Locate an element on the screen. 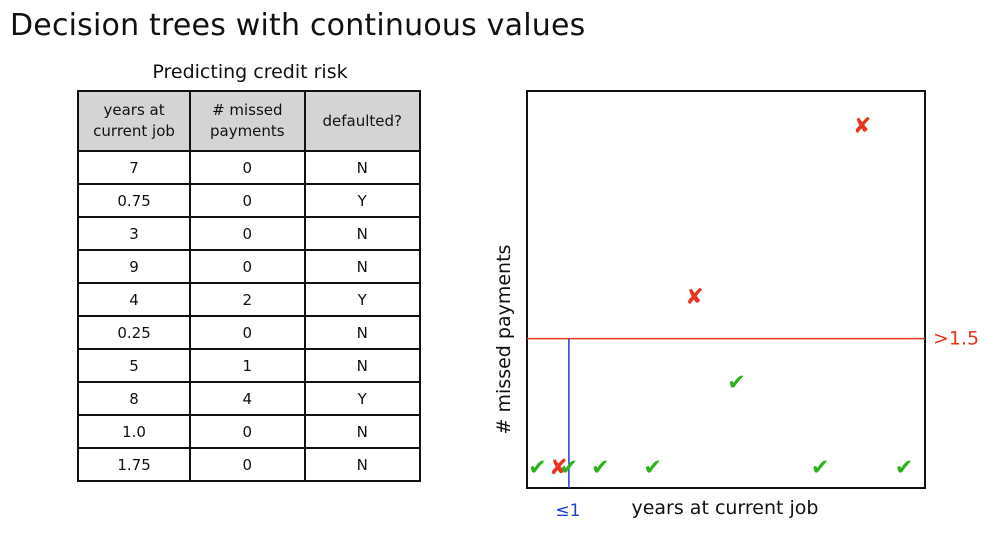 The image size is (1001, 543). cell-years: 1.75 is located at coordinates (134, 464).